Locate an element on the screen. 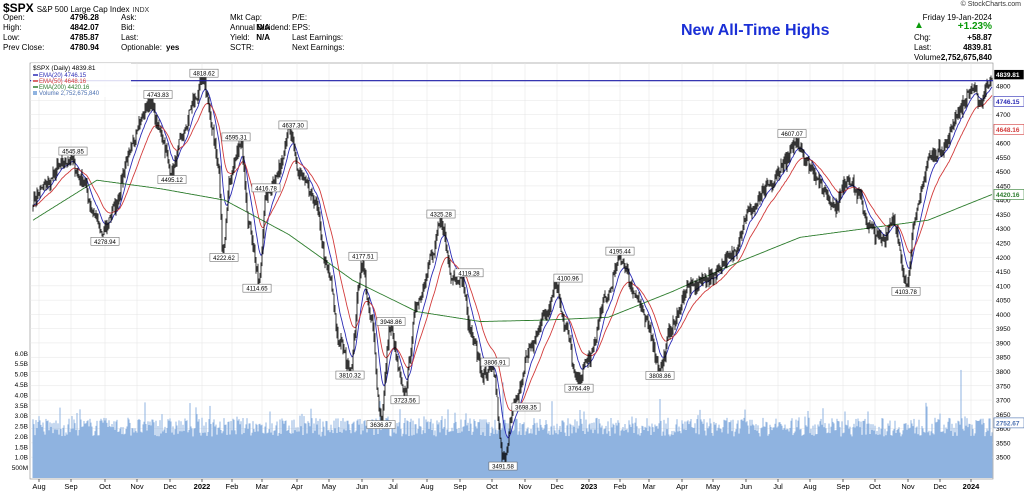  annotation-label: 3636.87 is located at coordinates (381, 426).